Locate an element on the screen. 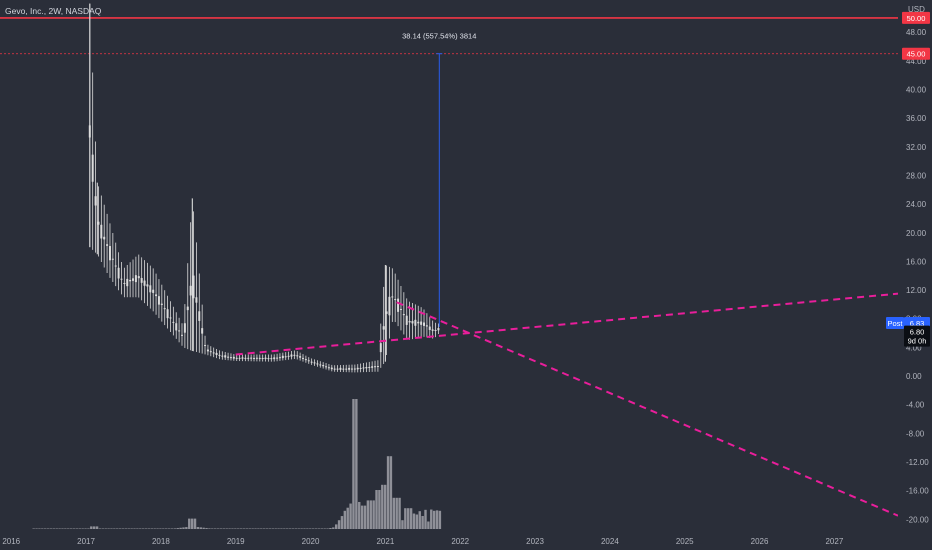 This screenshot has width=932, height=550. y-axis-tick-label: 32.00 is located at coordinates (916, 147).